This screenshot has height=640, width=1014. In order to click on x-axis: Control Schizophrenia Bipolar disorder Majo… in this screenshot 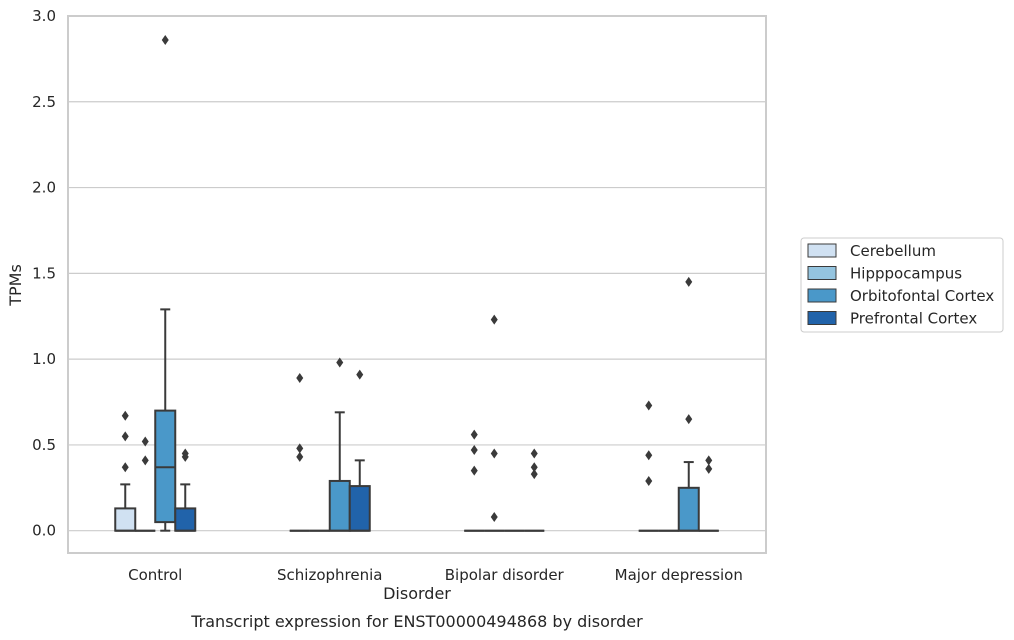, I will do `click(435, 575)`.